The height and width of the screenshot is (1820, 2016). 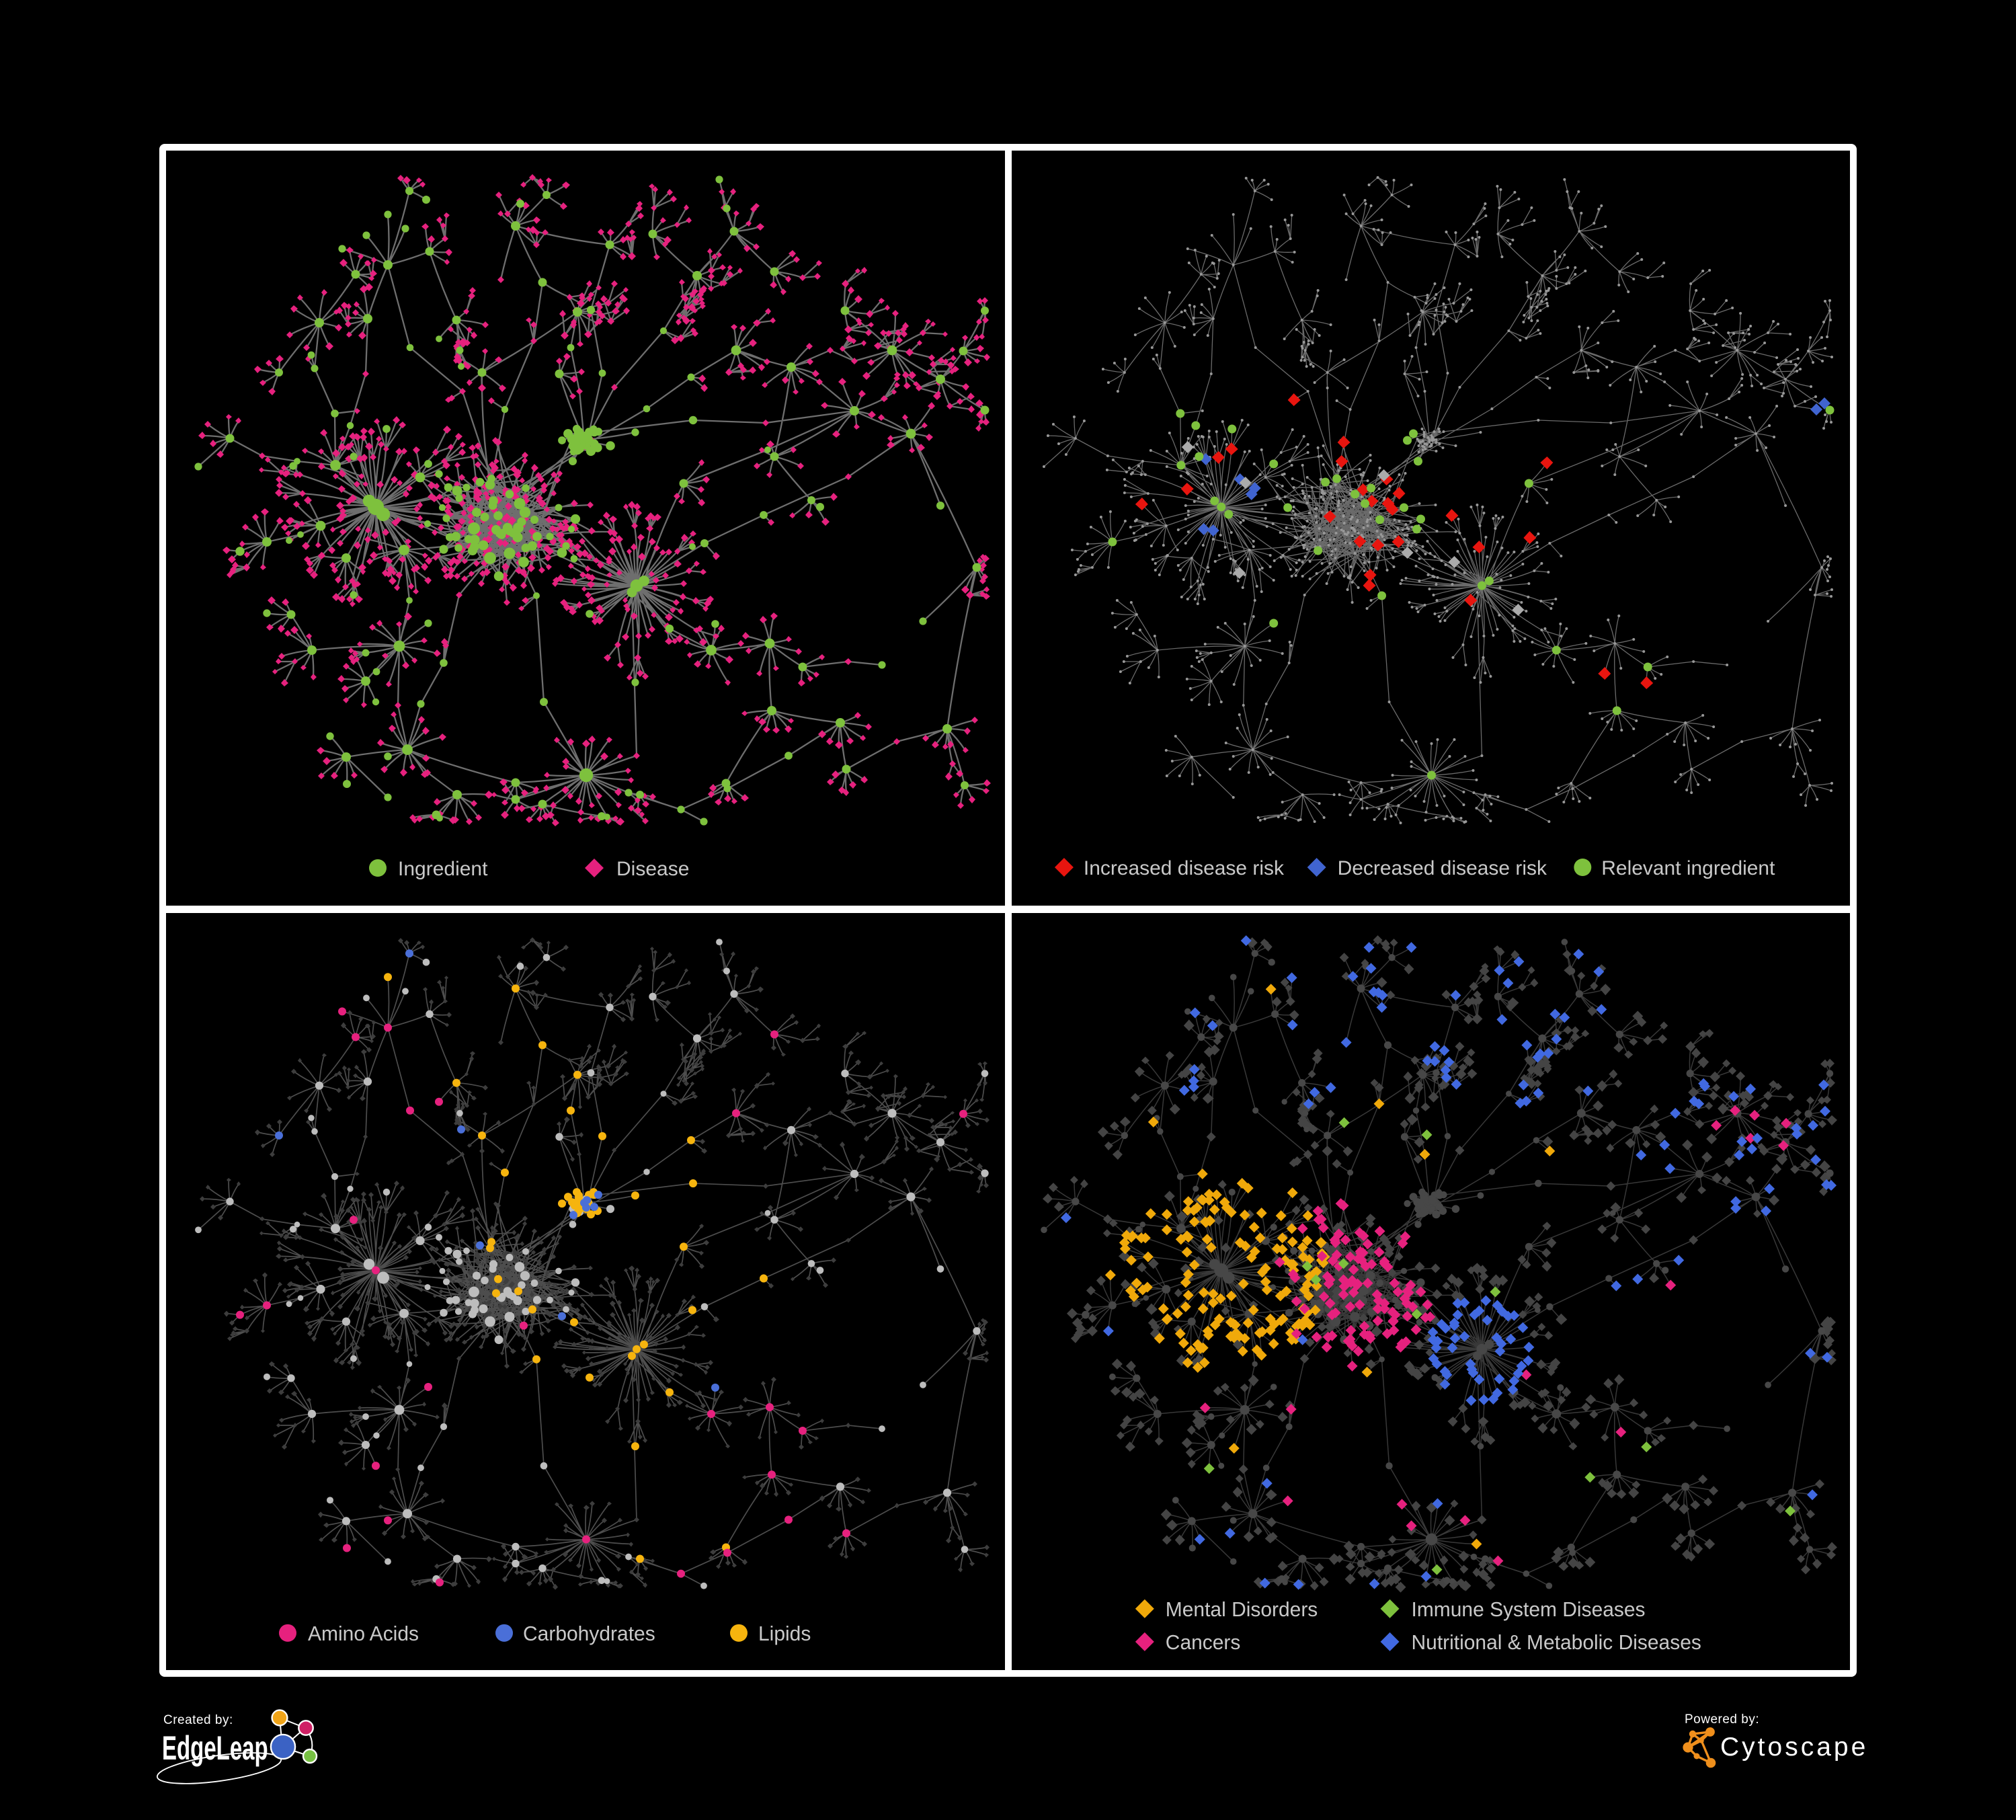 I want to click on svg-text: EdgeLeap, so click(x=215, y=1747).